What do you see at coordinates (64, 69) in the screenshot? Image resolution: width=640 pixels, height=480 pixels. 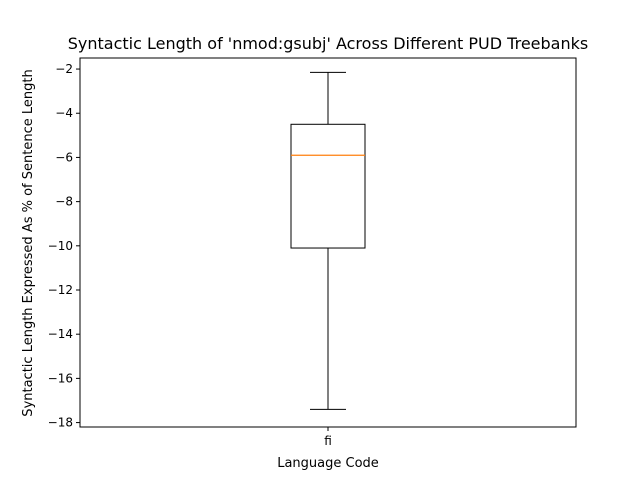 I see `y-tick-label: −2` at bounding box center [64, 69].